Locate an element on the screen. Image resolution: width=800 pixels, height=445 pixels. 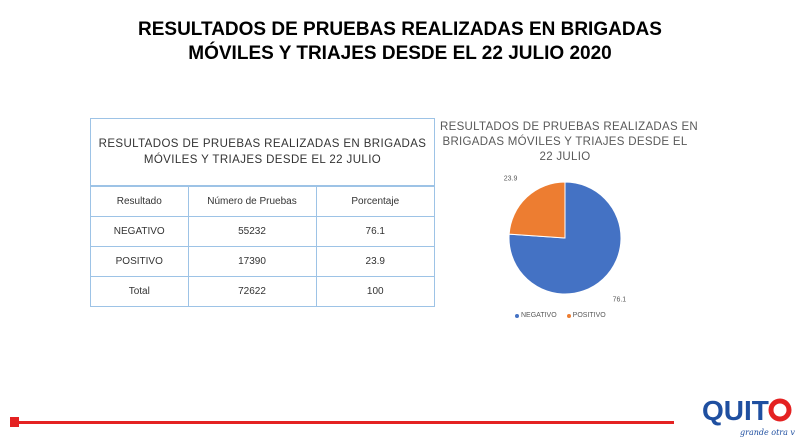
pie-slice-positivo is located at coordinates (537, 210).